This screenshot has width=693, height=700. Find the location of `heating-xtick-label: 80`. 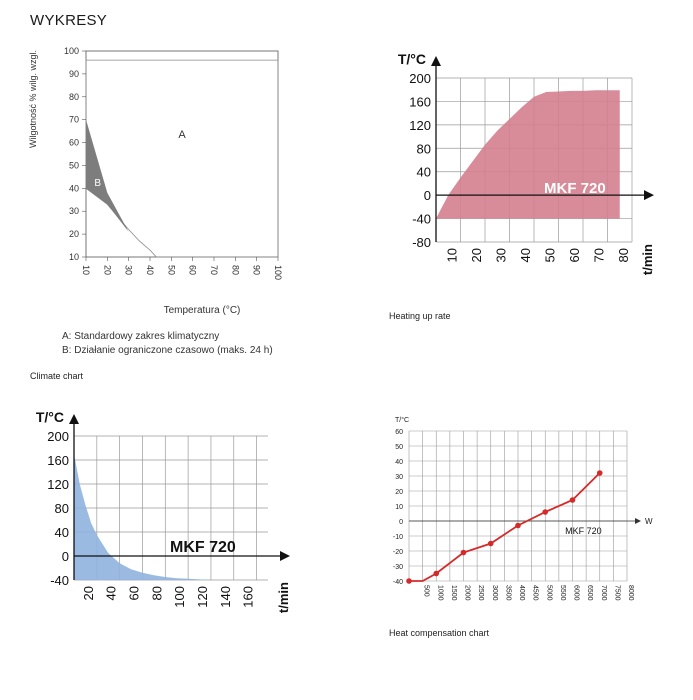

heating-xtick-label: 80 is located at coordinates (623, 255).